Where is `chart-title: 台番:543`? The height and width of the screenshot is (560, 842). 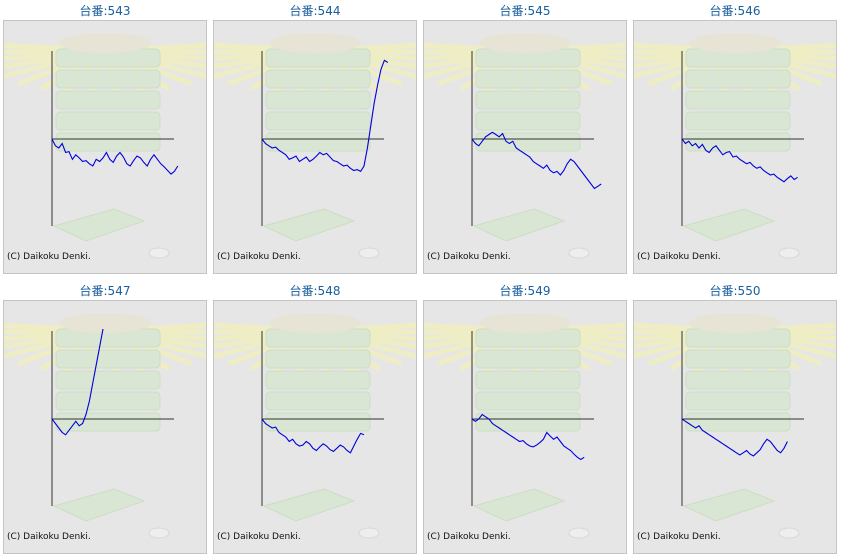
chart-title: 台番:543 is located at coordinates (105, 11).